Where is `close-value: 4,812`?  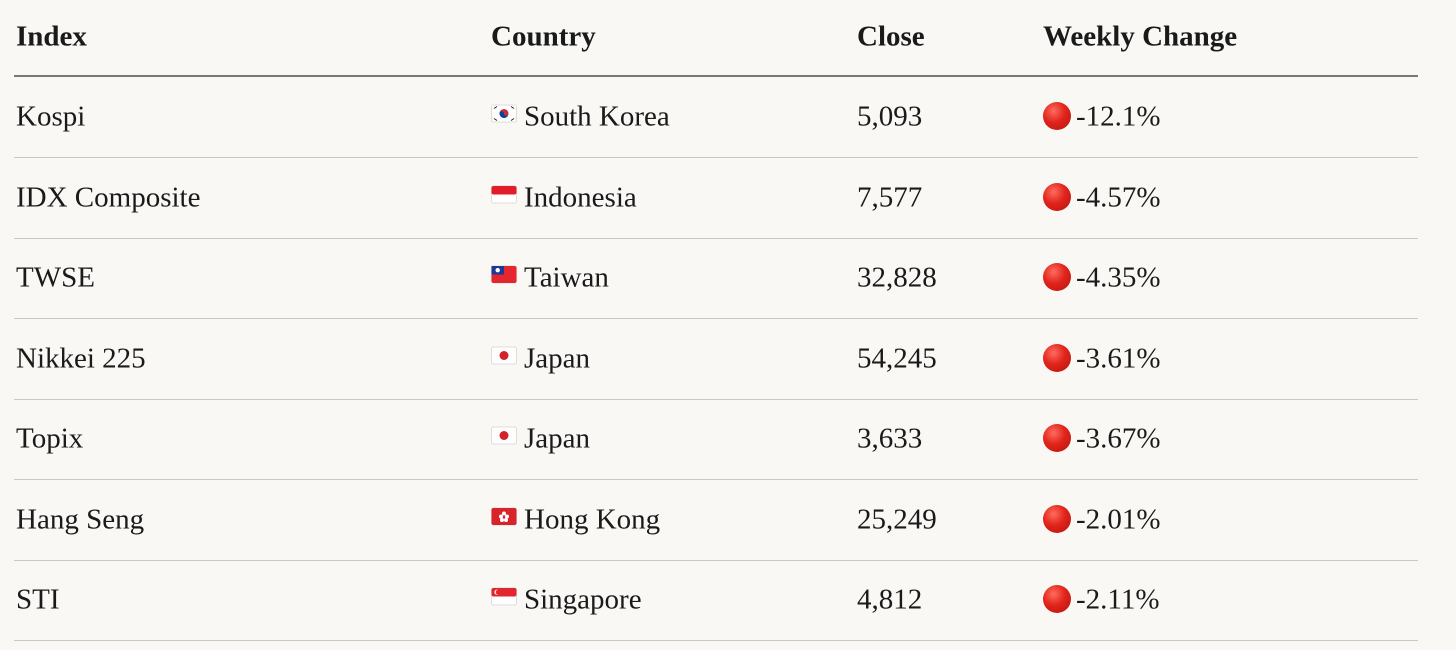 close-value: 4,812 is located at coordinates (890, 599).